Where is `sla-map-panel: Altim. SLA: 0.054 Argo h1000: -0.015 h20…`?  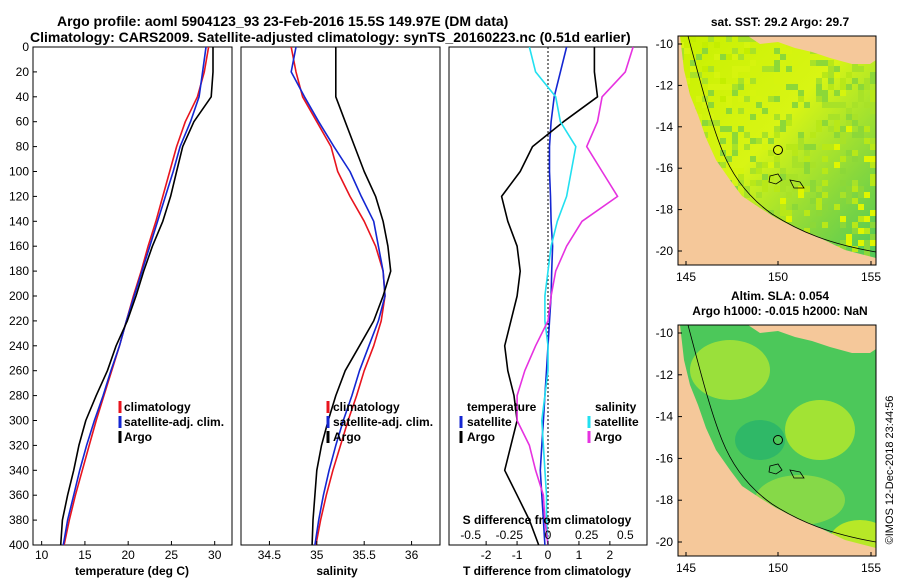
sla-map-panel: Altim. SLA: 0.054 Argo h1000: -0.015 h20… is located at coordinates (769, 432).